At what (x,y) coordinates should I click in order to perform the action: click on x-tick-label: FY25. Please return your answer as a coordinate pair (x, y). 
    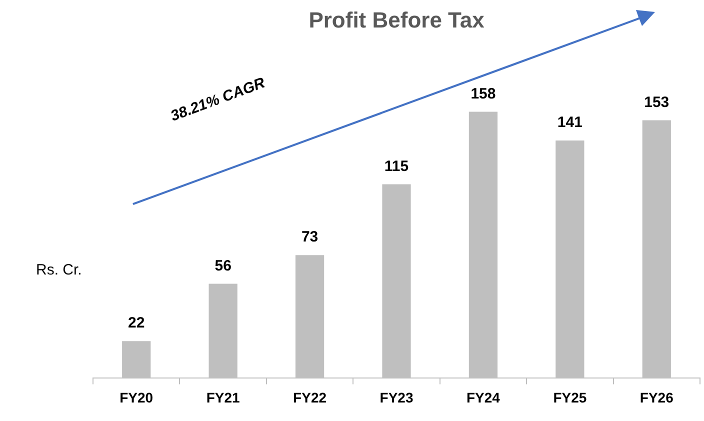
    Looking at the image, I should click on (570, 397).